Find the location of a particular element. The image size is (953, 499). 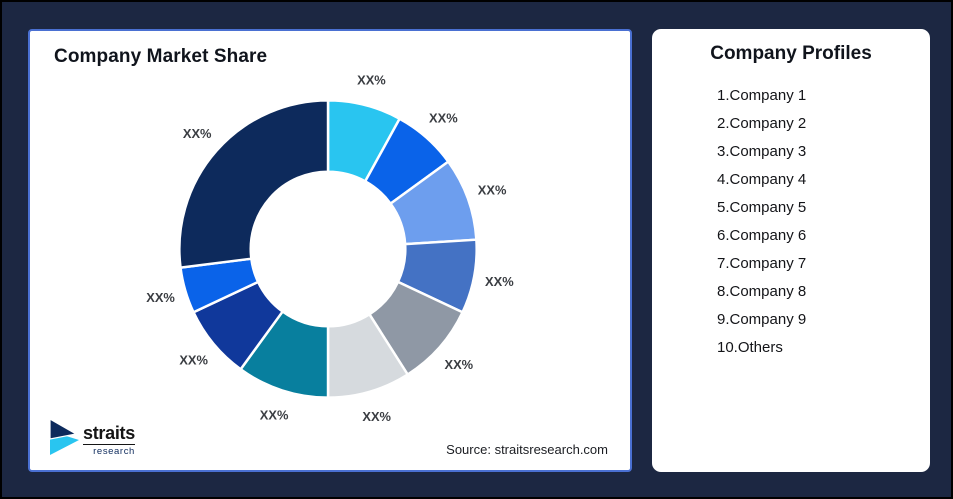

chart-title: Company Market Share is located at coordinates (161, 56).